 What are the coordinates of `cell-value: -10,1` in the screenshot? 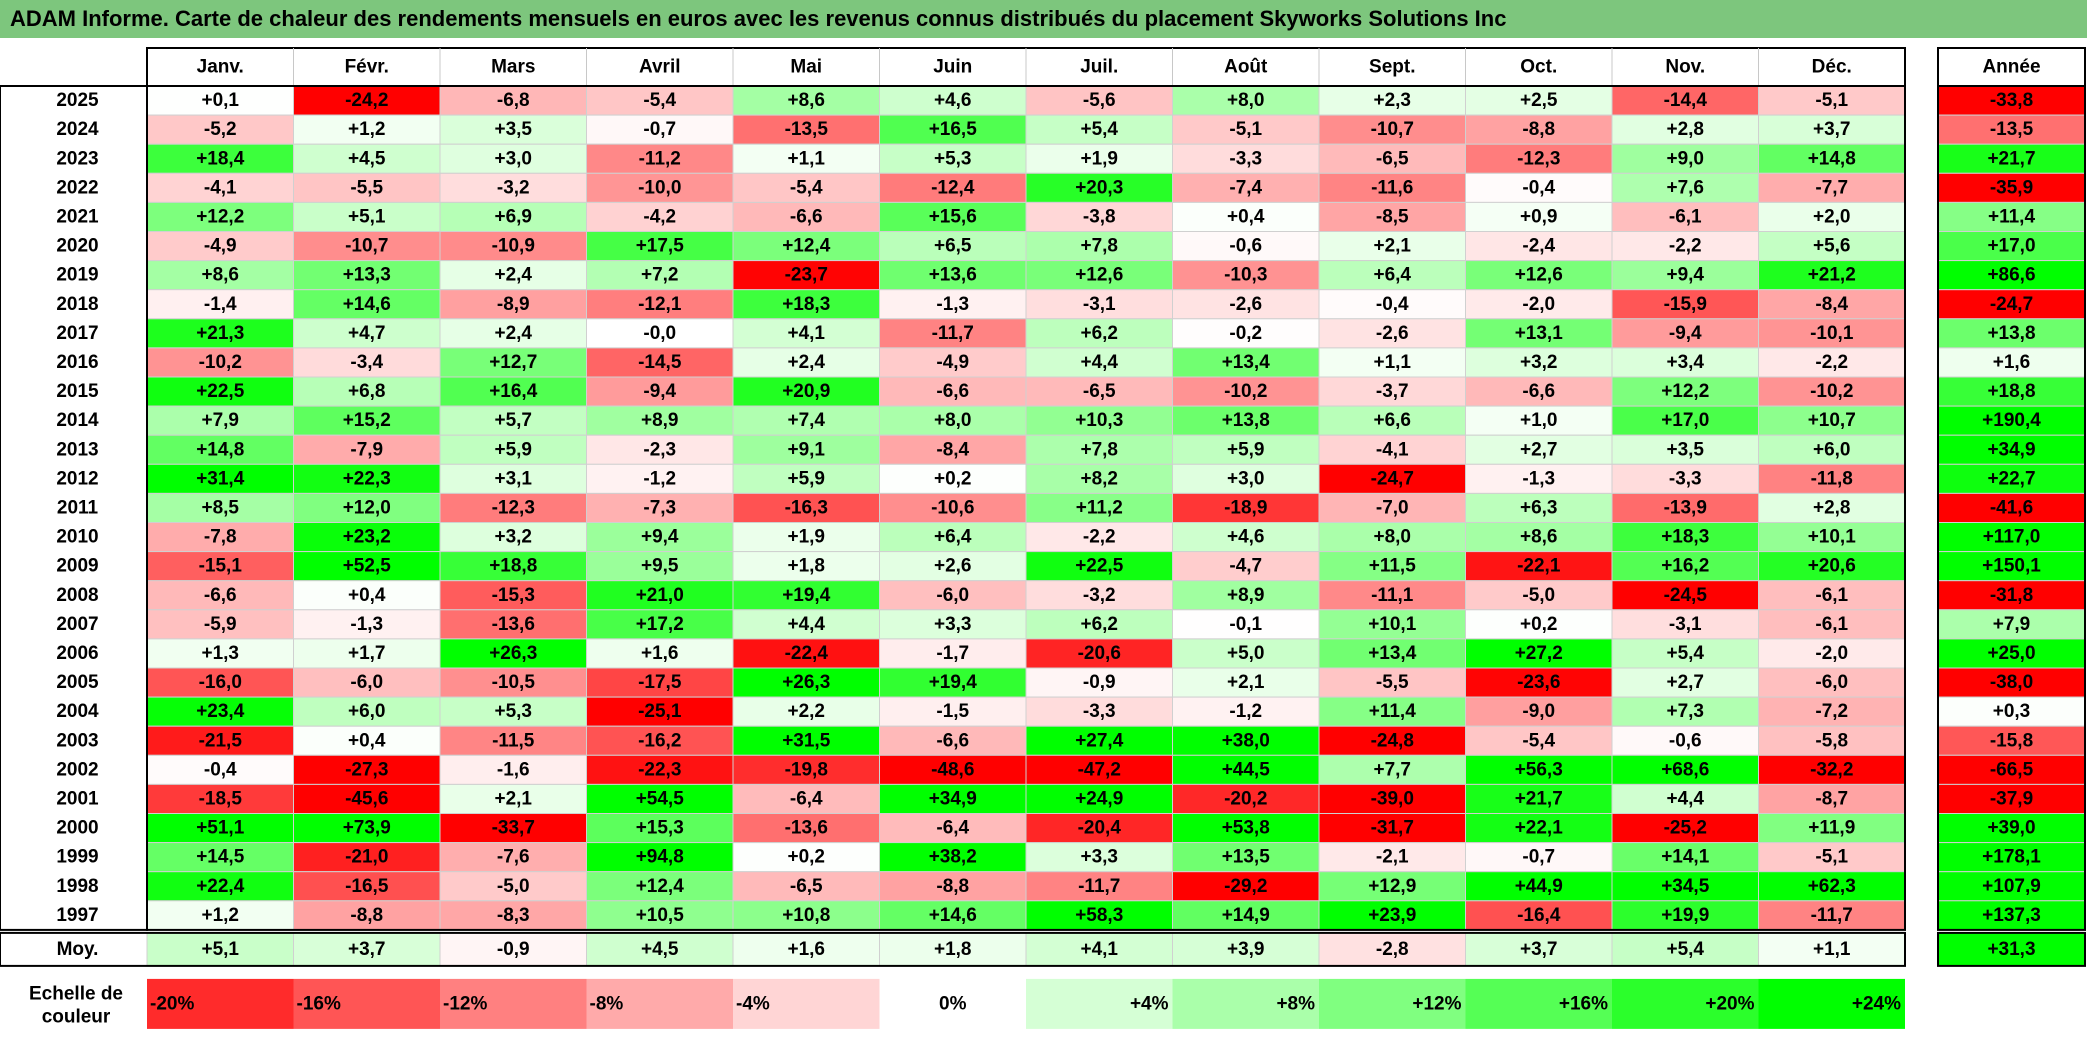 It's located at (1832, 333).